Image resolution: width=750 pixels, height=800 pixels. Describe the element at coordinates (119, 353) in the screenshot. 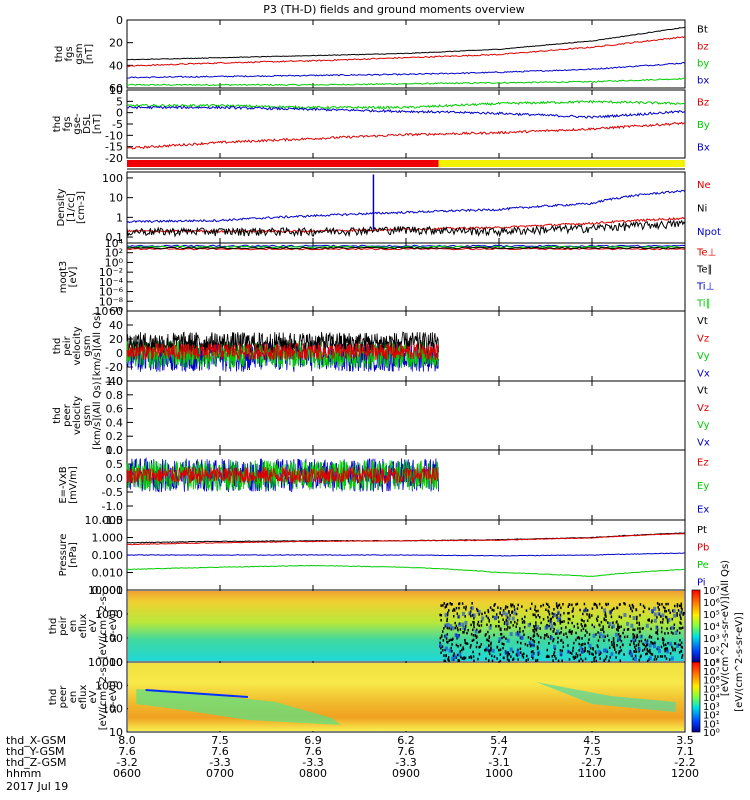

I see `y-tick-label: 0` at that location.